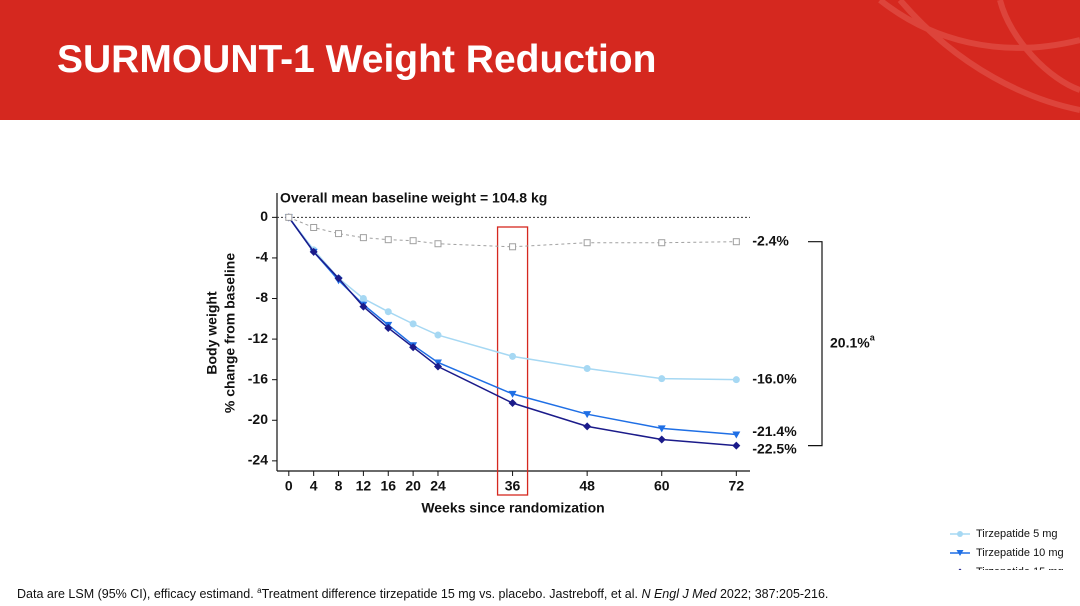  Describe the element at coordinates (772, 594) in the screenshot. I see `footnote-text: 2022; 387:205-216.` at that location.